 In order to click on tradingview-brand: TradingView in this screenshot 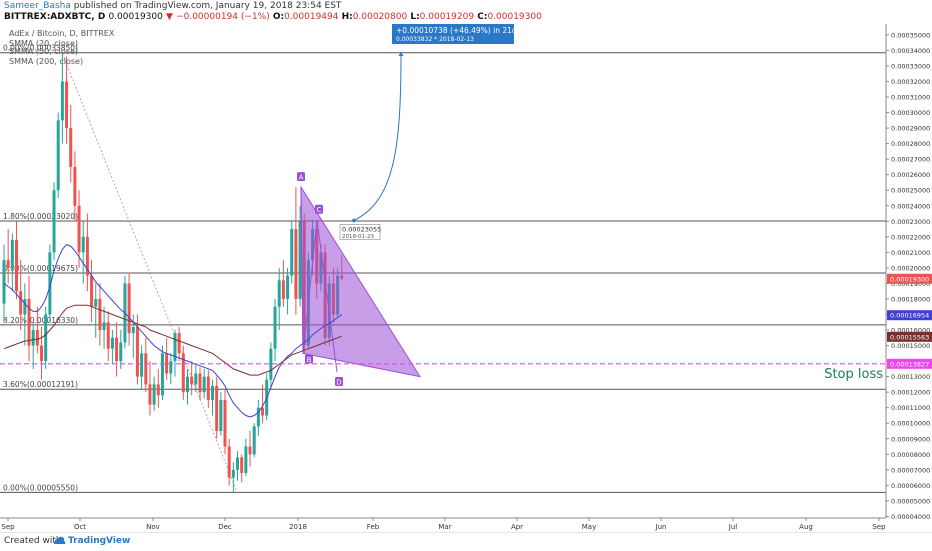, I will do `click(99, 541)`.